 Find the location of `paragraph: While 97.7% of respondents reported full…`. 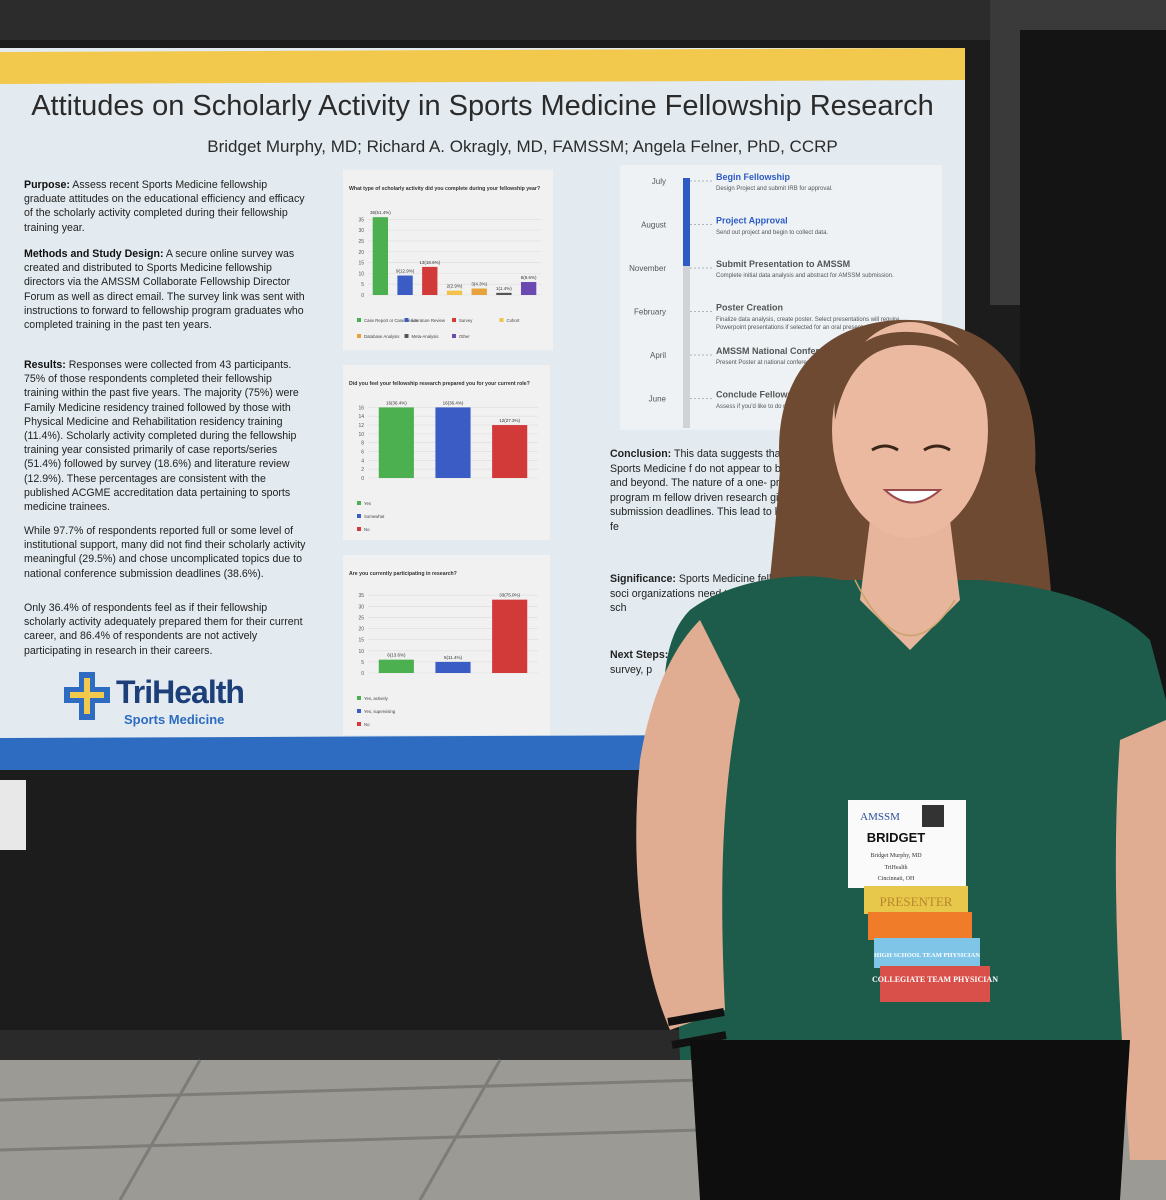

paragraph: While 97.7% of respondents reported full… is located at coordinates (165, 552).